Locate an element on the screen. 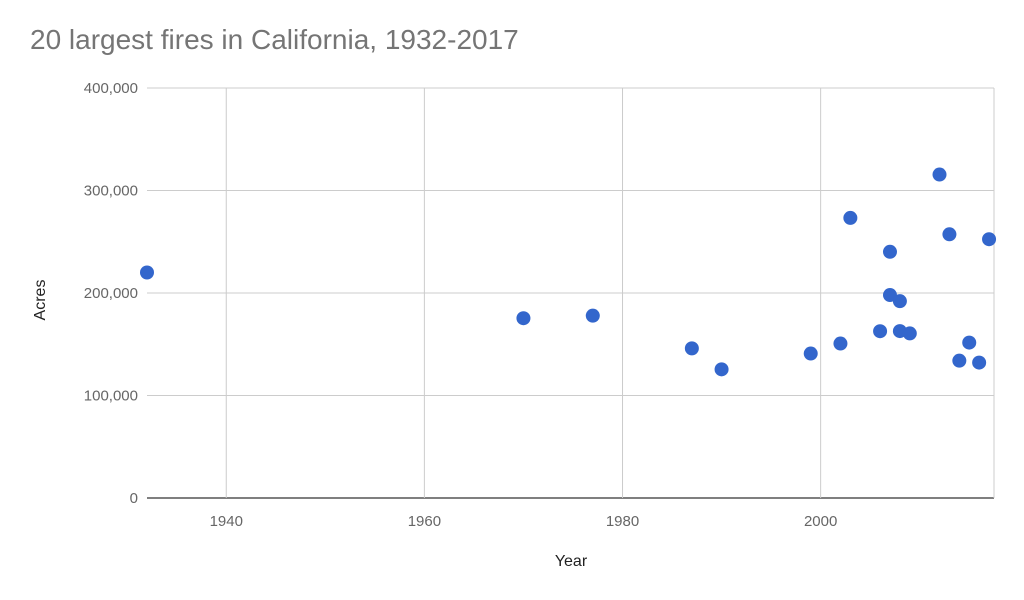  y-tick-label: 200,000 is located at coordinates (111, 293).